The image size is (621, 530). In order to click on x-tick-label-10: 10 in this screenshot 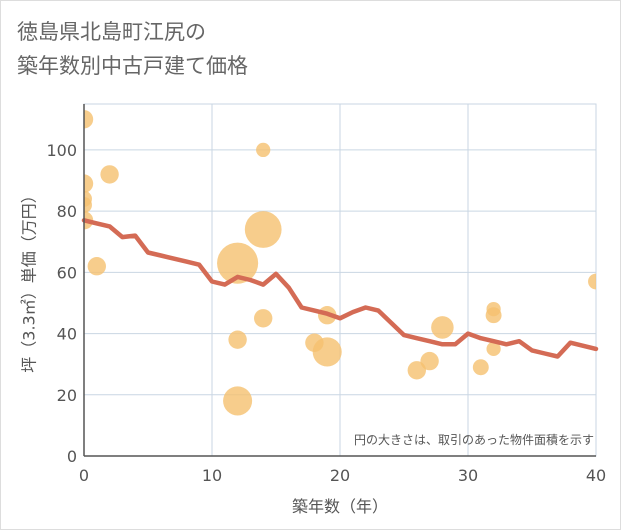, I will do `click(212, 475)`.